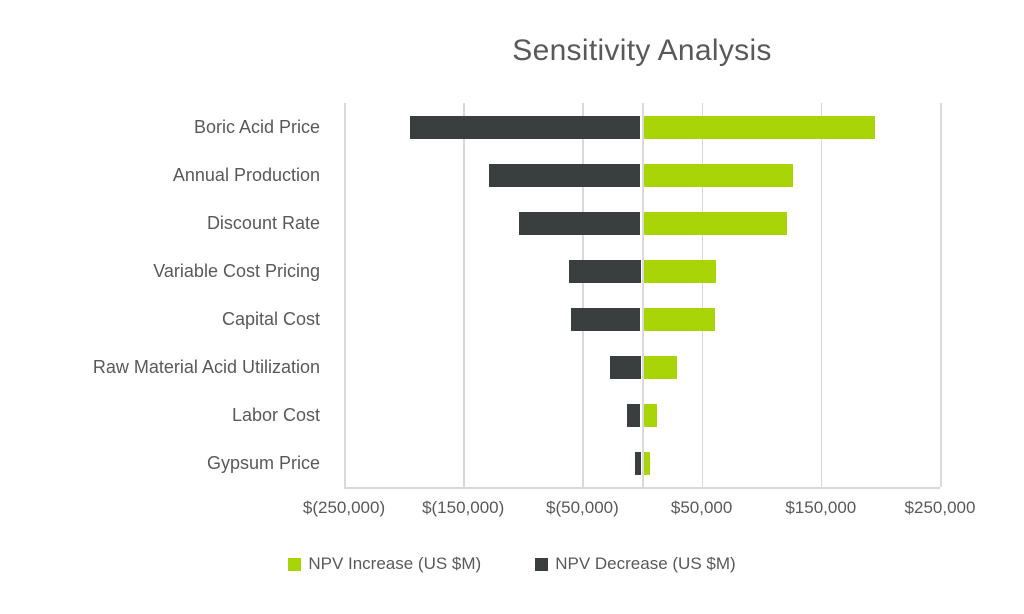 This screenshot has height=614, width=1024. I want to click on legend-item: NPV Decrease (US $M), so click(635, 564).